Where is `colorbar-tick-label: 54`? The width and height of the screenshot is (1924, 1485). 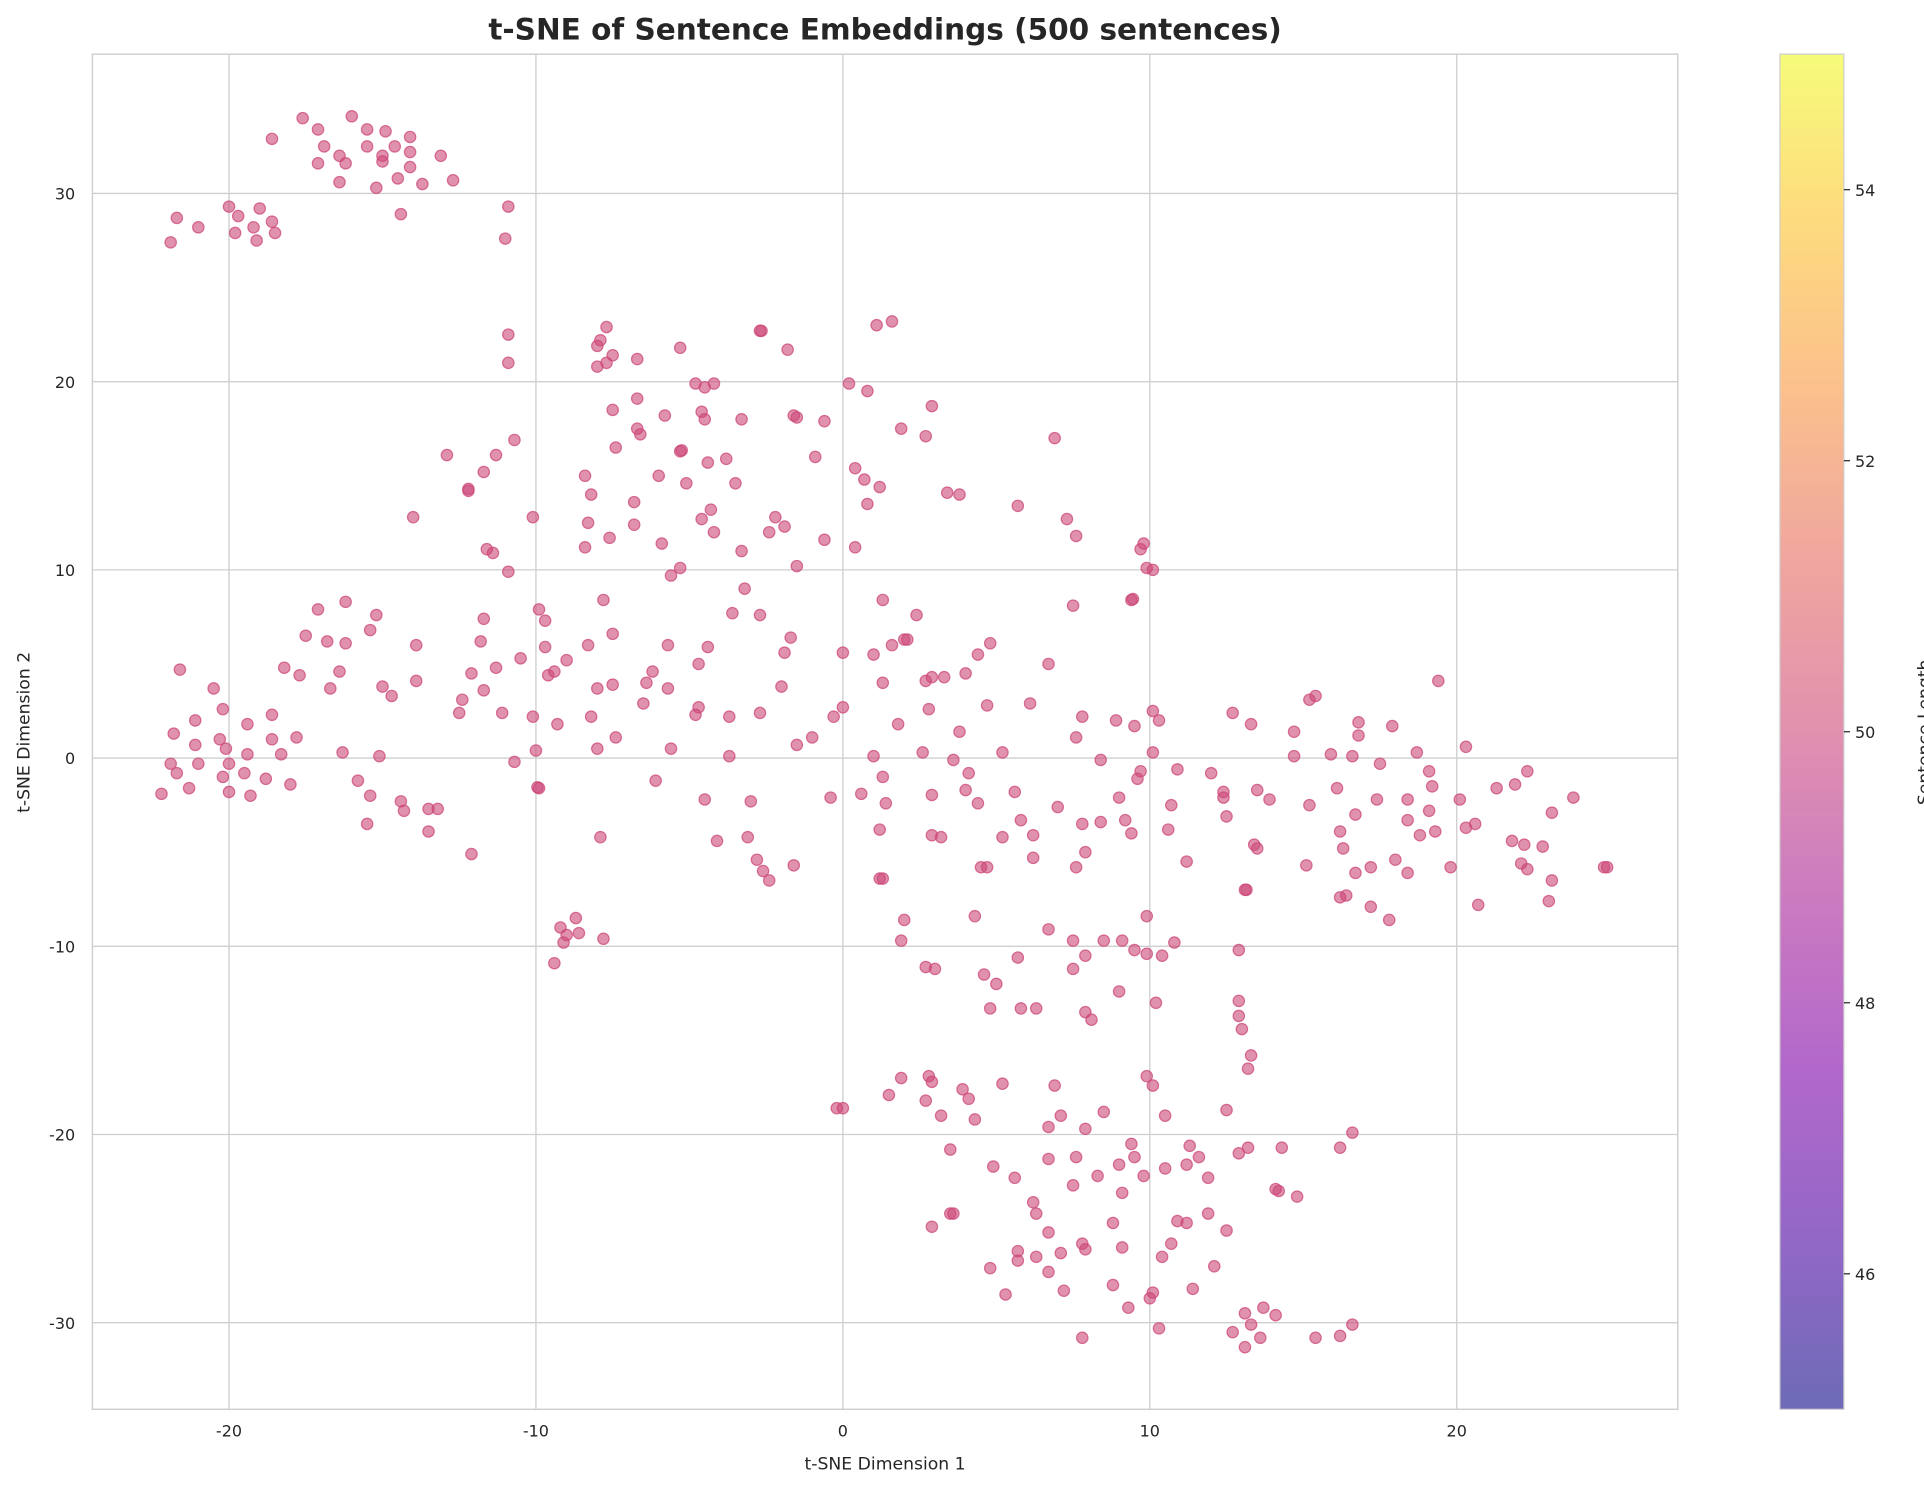 colorbar-tick-label: 54 is located at coordinates (1865, 190).